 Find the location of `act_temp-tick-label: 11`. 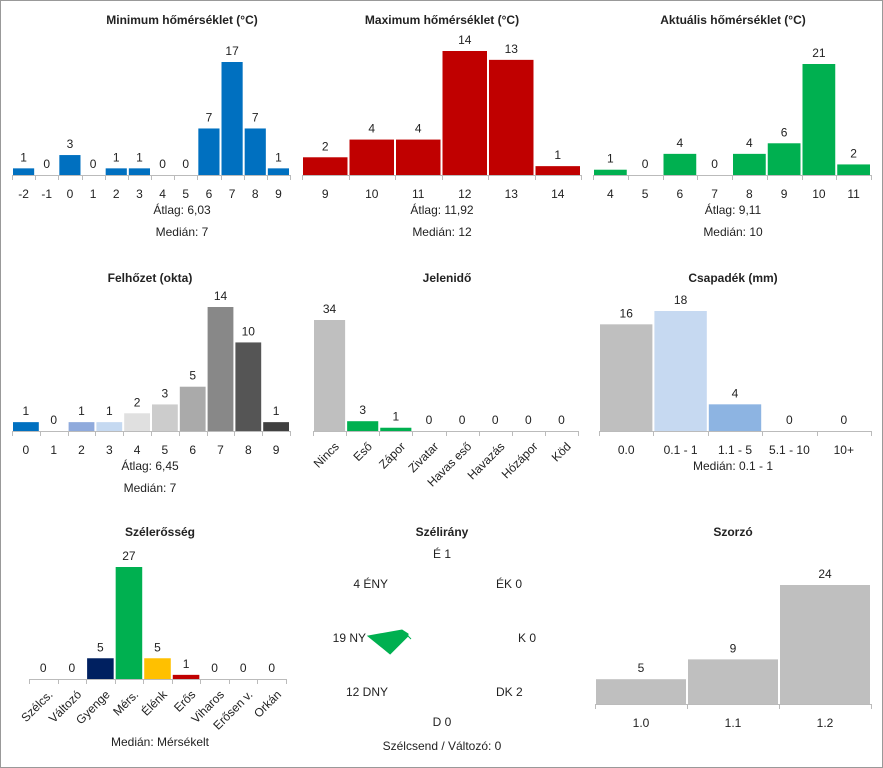

act_temp-tick-label: 11 is located at coordinates (853, 194).